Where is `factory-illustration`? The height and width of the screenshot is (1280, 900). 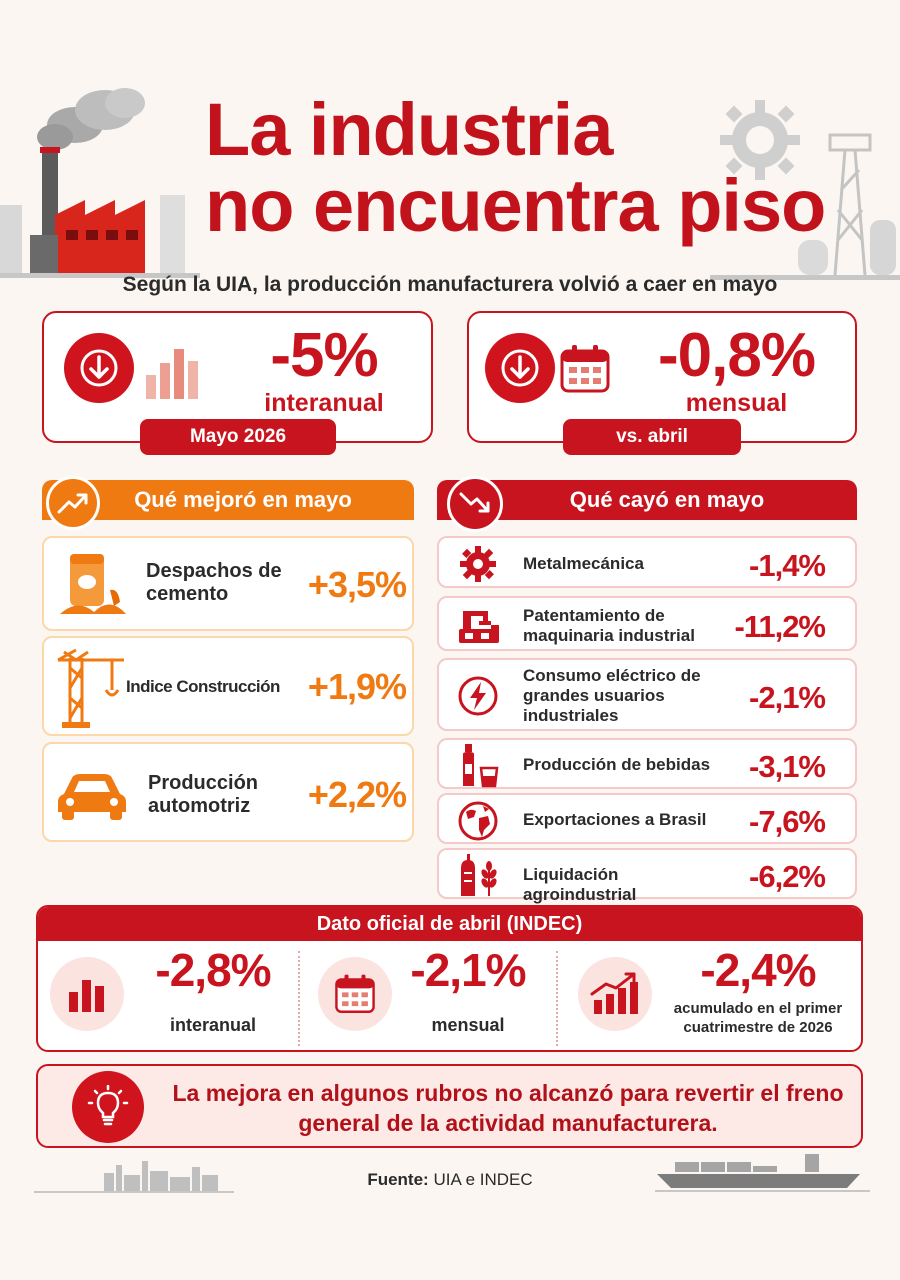
factory-illustration is located at coordinates (100, 183).